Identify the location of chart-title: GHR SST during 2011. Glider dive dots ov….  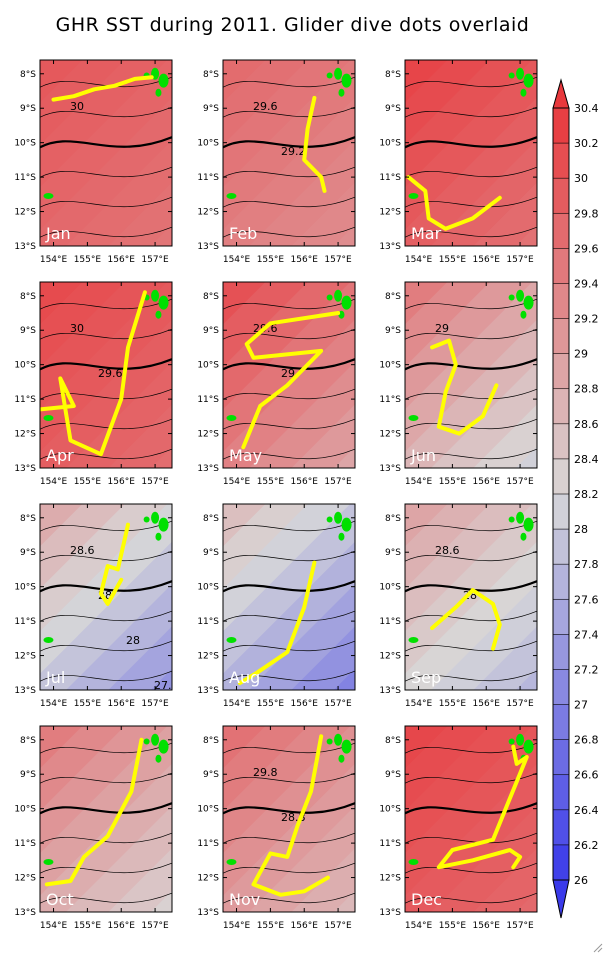
(292, 25).